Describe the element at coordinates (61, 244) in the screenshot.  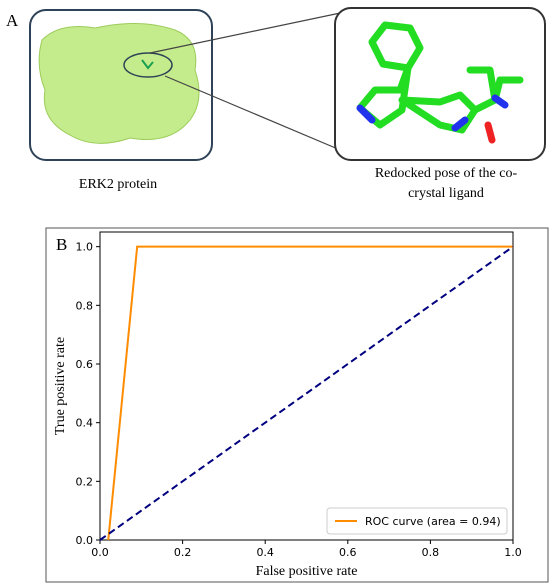
I see `panel-label: B` at that location.